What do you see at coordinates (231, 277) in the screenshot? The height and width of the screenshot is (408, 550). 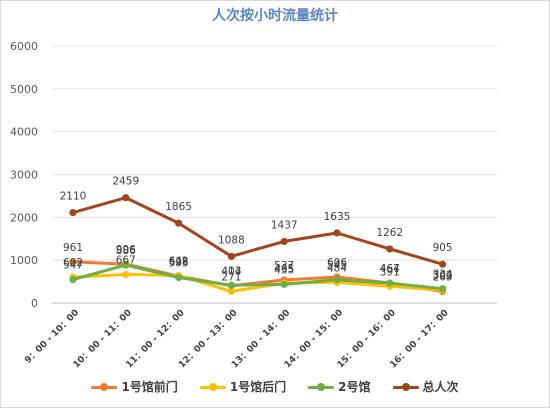 I see `data-label: 271` at bounding box center [231, 277].